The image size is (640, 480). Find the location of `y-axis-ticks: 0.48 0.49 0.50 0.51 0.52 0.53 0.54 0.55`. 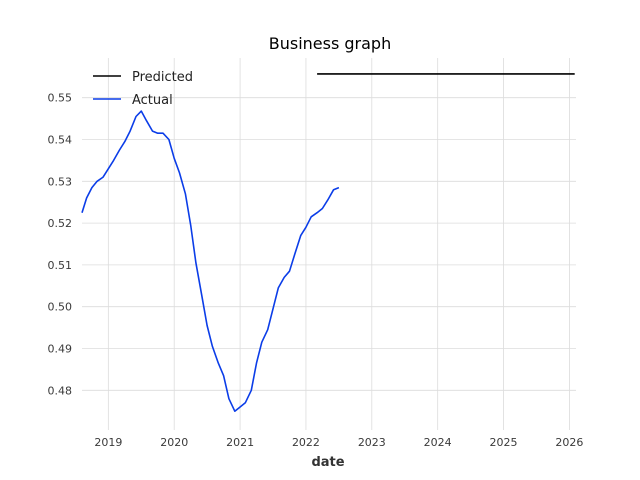

y-axis-ticks: 0.48 0.49 0.50 0.51 0.52 0.53 0.54 0.55 is located at coordinates (60, 245).